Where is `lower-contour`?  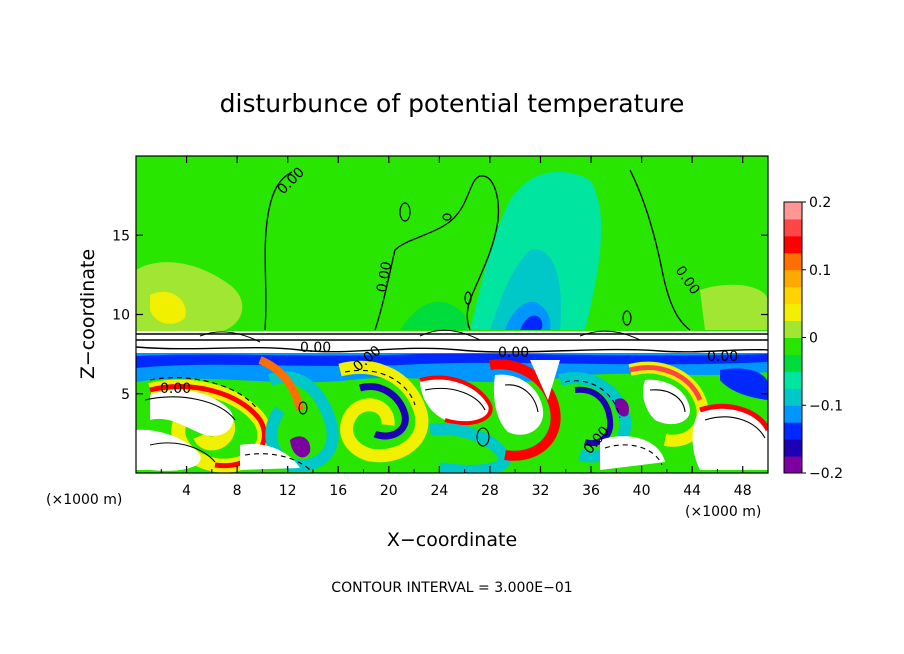
lower-contour is located at coordinates (455, 423).